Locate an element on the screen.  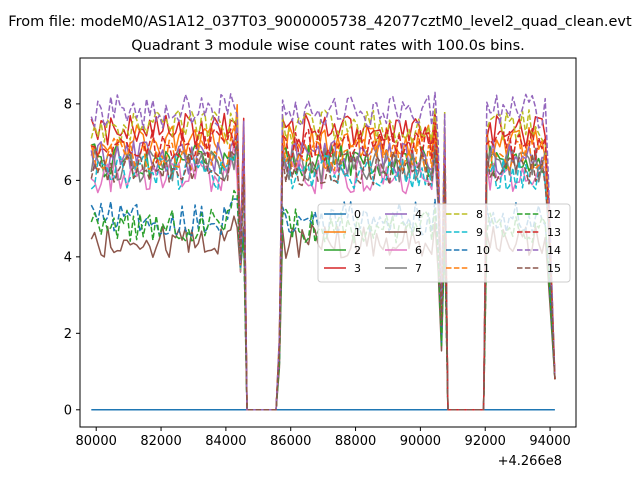
legend-label-14: 14 is located at coordinates (554, 250).